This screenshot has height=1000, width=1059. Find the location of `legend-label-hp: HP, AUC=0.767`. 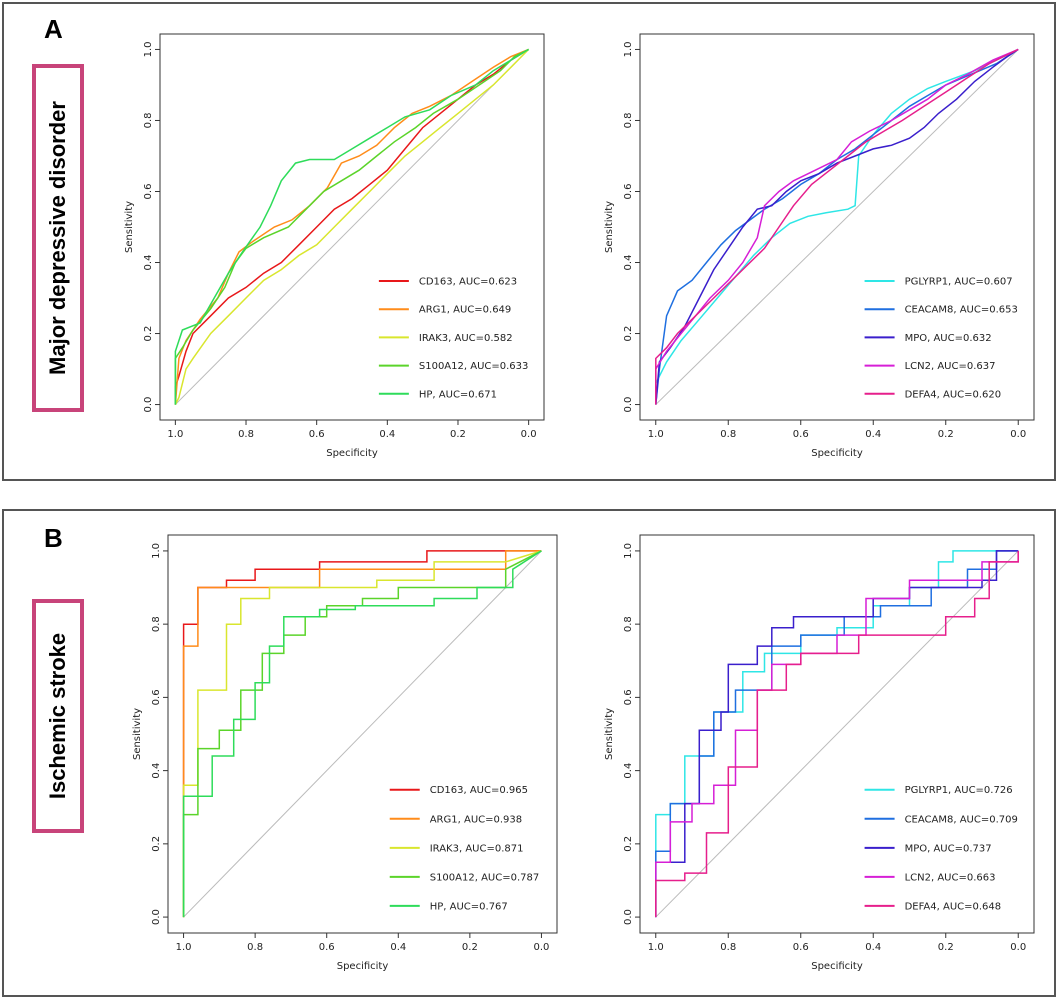

legend-label-hp: HP, AUC=0.767 is located at coordinates (469, 906).